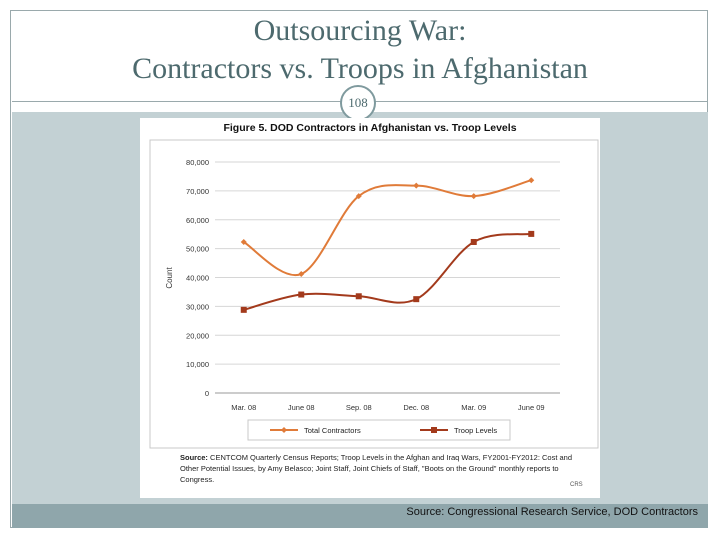 Image resolution: width=720 pixels, height=540 pixels. I want to click on x-tick-label: June 08, so click(301, 407).